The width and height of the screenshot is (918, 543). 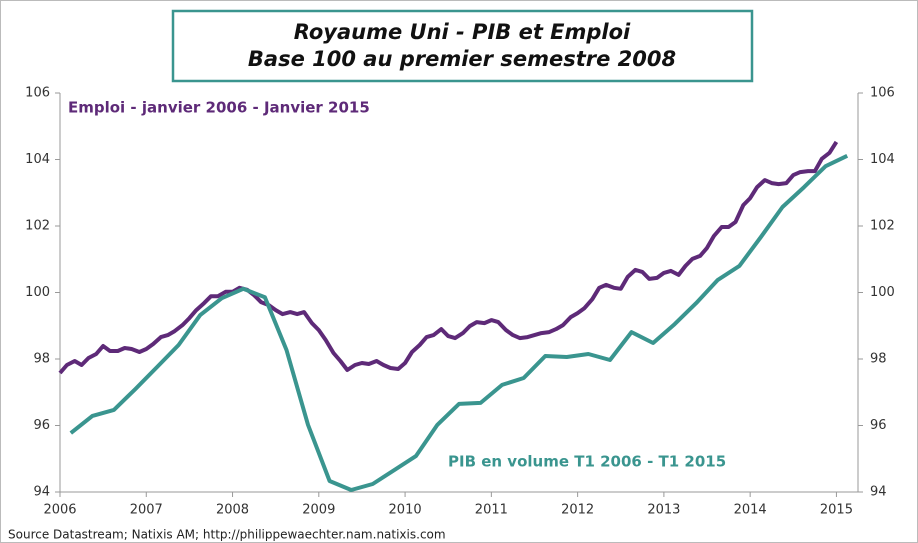 What do you see at coordinates (462, 46) in the screenshot?
I see `title-box` at bounding box center [462, 46].